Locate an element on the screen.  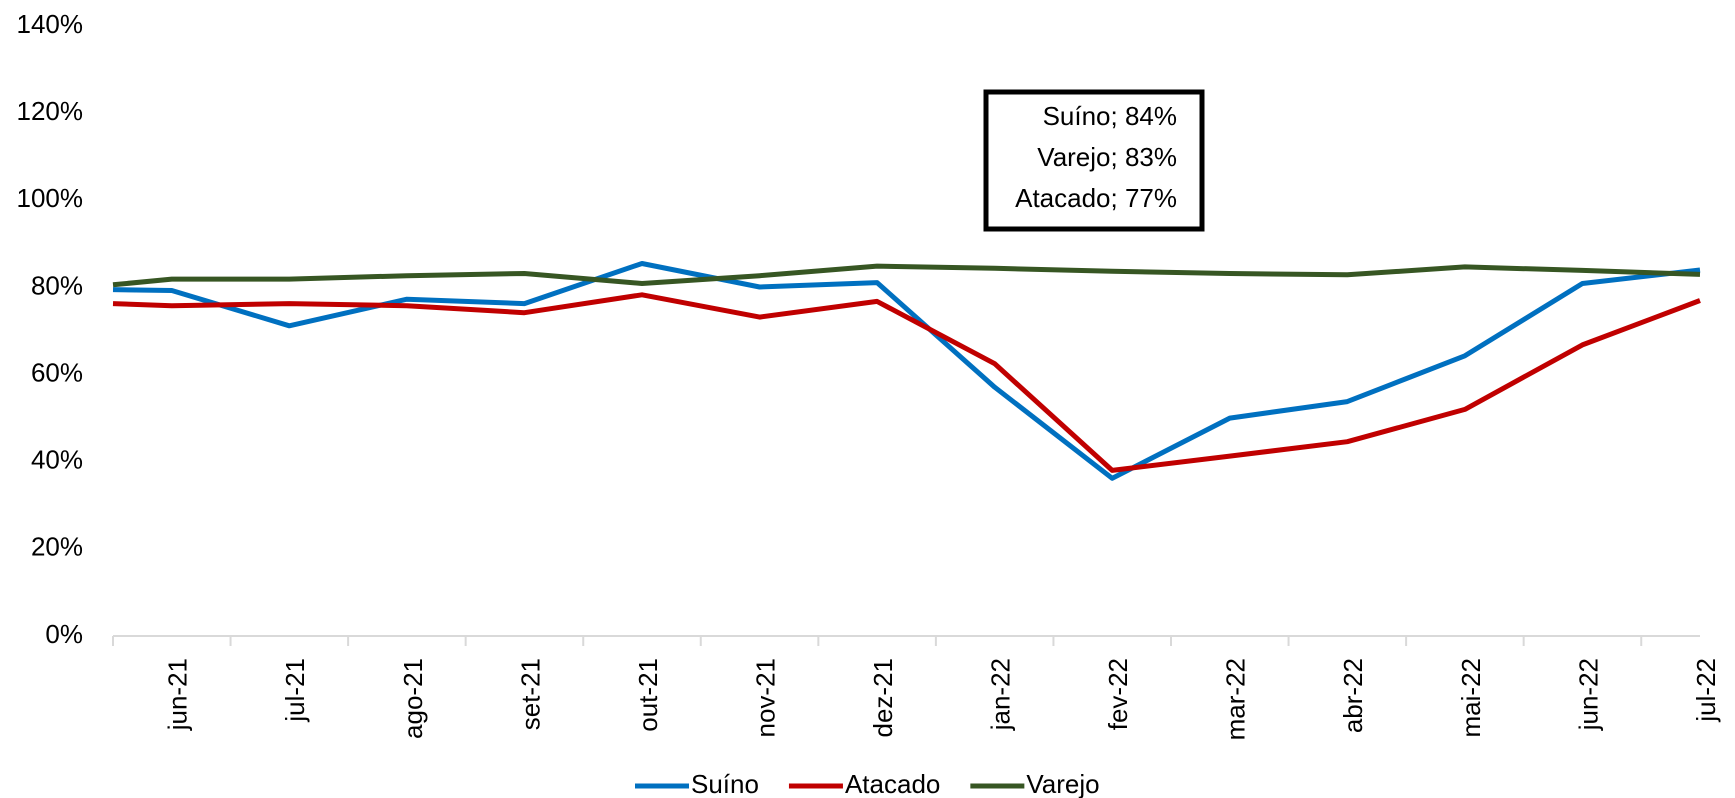
annotation: Varejo; 83% is located at coordinates (1107, 157).